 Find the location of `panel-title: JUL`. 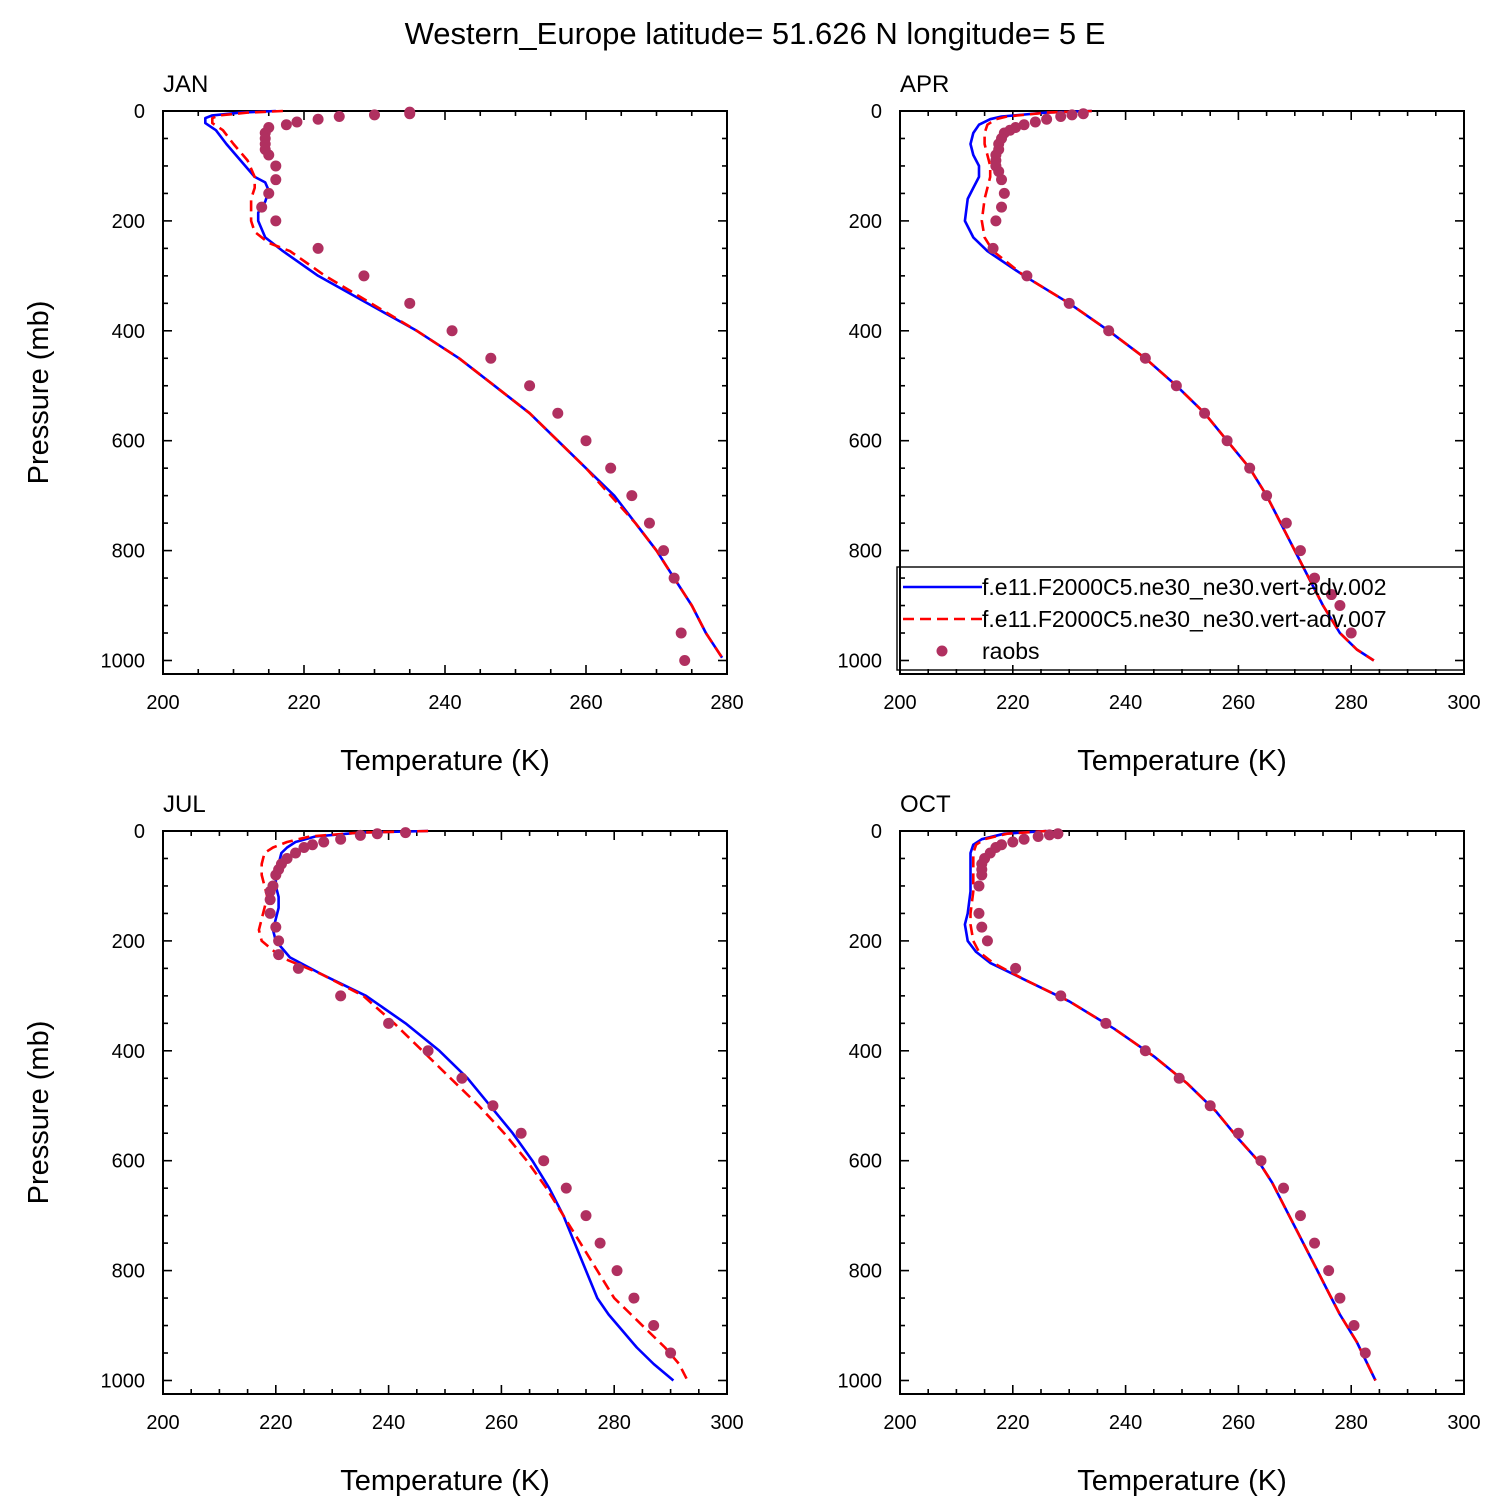

panel-title: JUL is located at coordinates (184, 804).